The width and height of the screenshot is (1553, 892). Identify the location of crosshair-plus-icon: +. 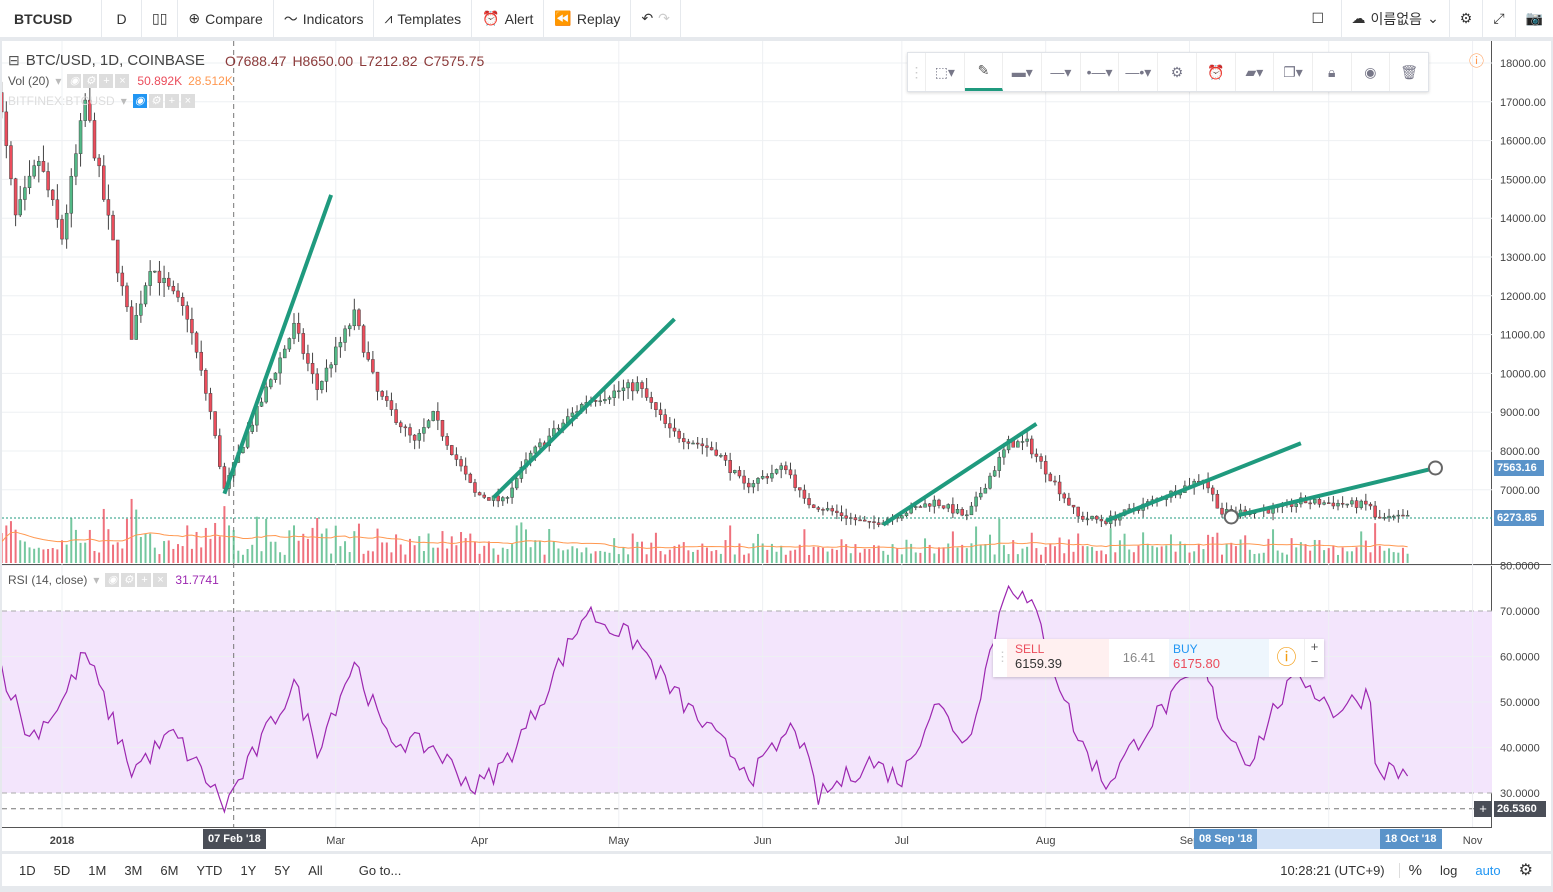
(1483, 809).